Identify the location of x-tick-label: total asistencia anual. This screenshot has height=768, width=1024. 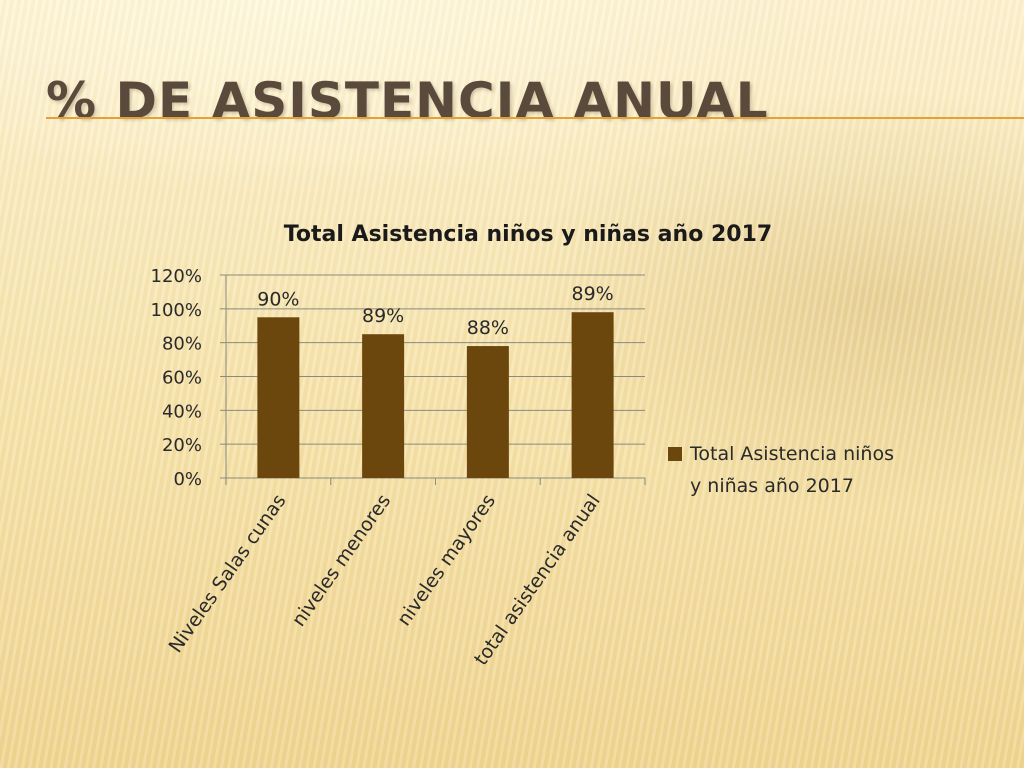
(537, 579).